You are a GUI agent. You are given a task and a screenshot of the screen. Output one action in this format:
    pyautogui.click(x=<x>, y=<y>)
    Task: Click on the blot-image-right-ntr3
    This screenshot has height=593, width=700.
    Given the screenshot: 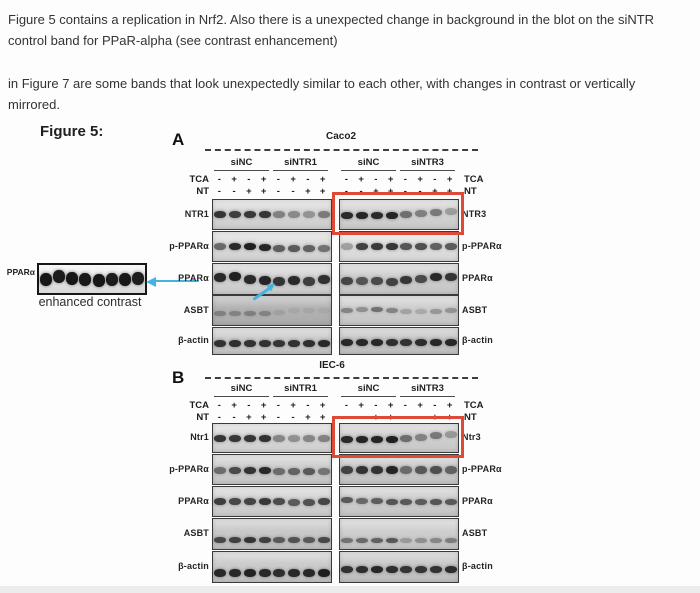 What is the action you would take?
    pyautogui.click(x=399, y=214)
    